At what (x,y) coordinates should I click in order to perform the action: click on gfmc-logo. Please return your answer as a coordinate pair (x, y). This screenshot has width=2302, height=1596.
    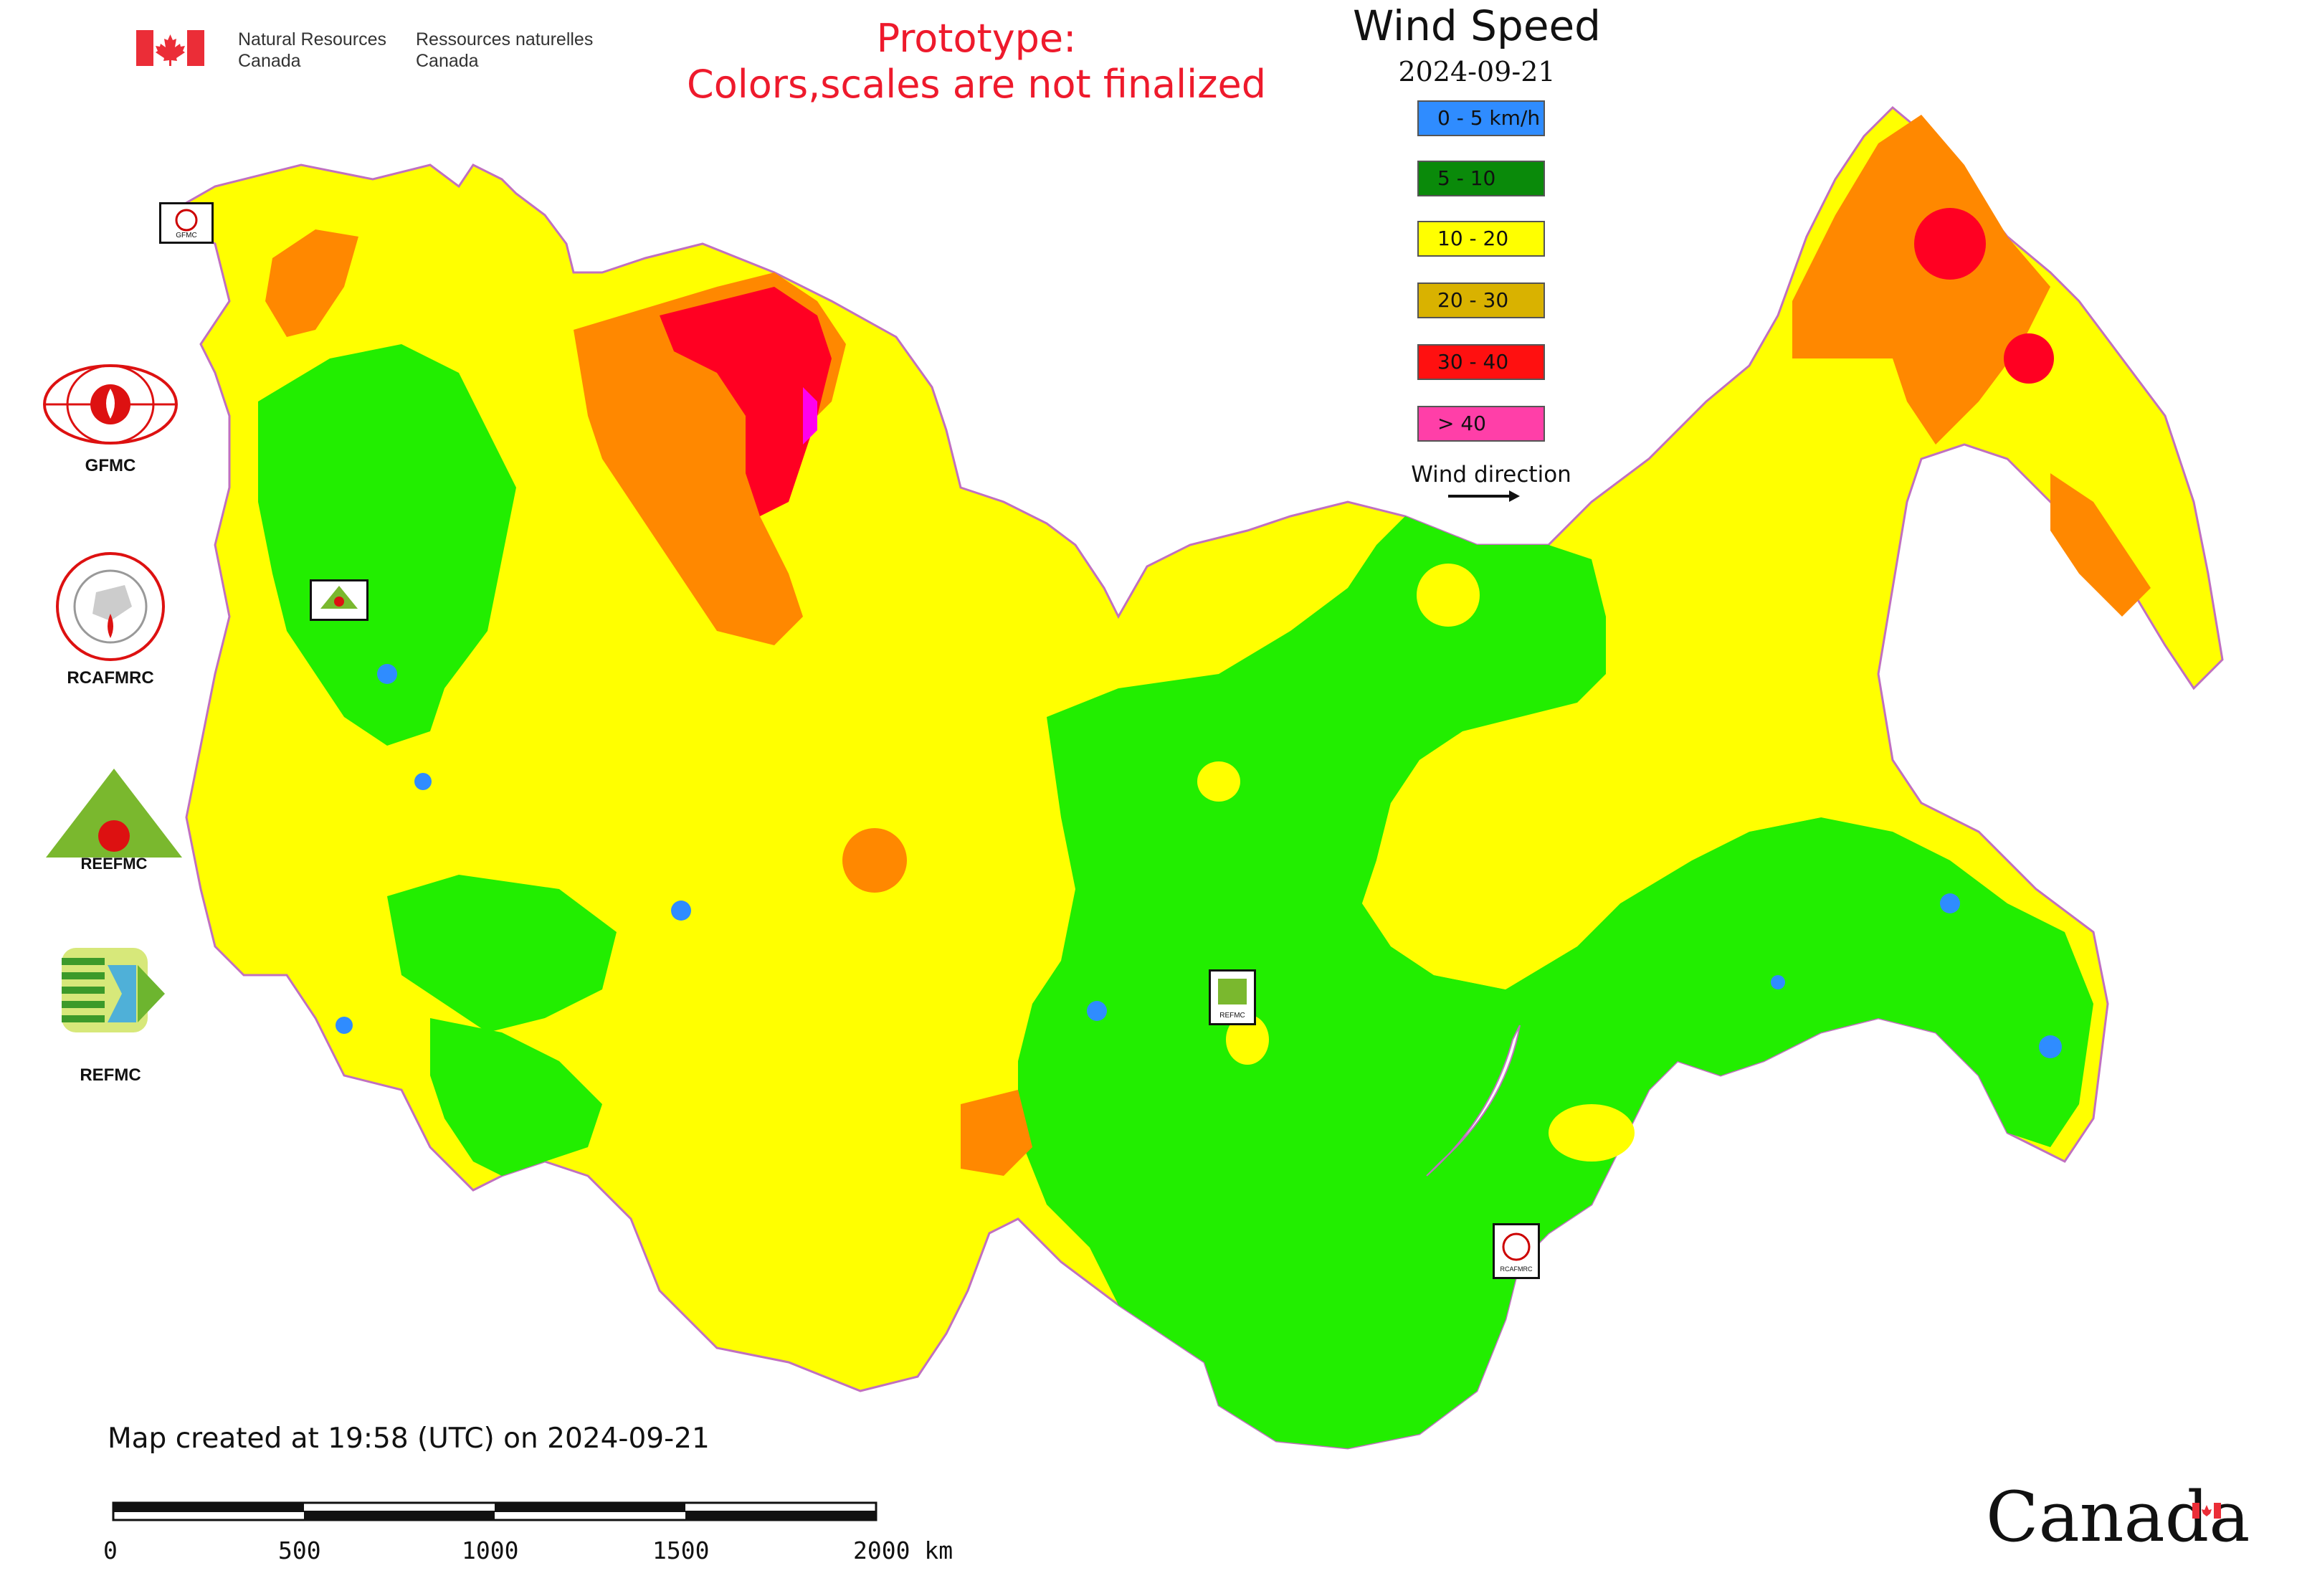
    Looking at the image, I should click on (111, 407).